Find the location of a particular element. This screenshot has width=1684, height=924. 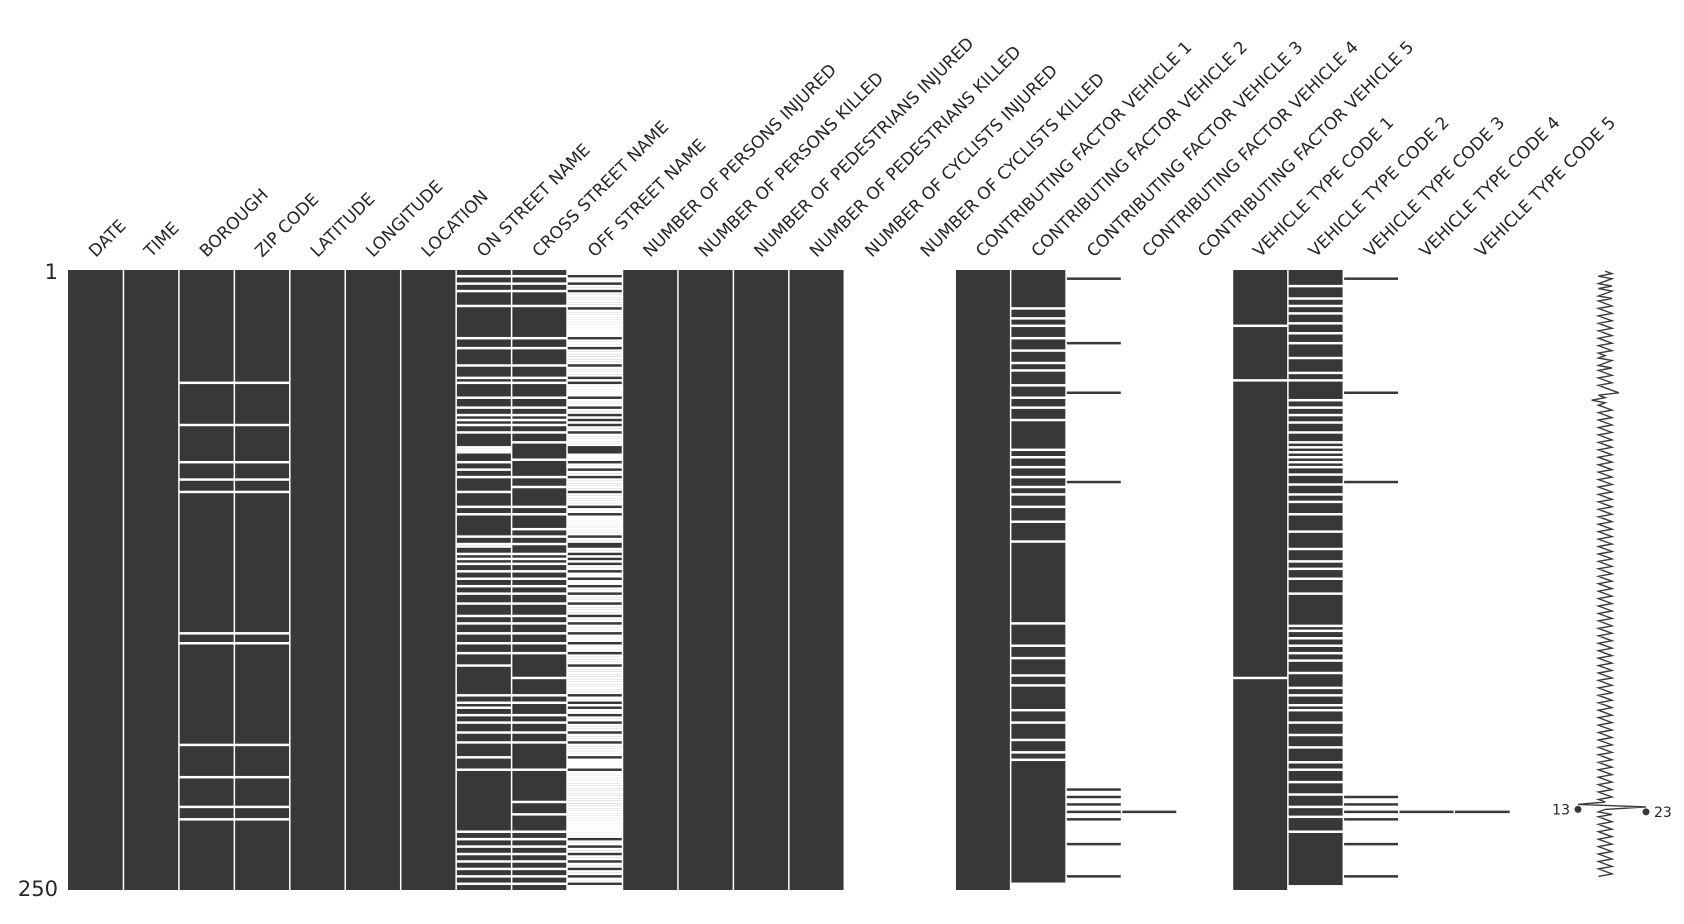

column-location is located at coordinates (428, 580).